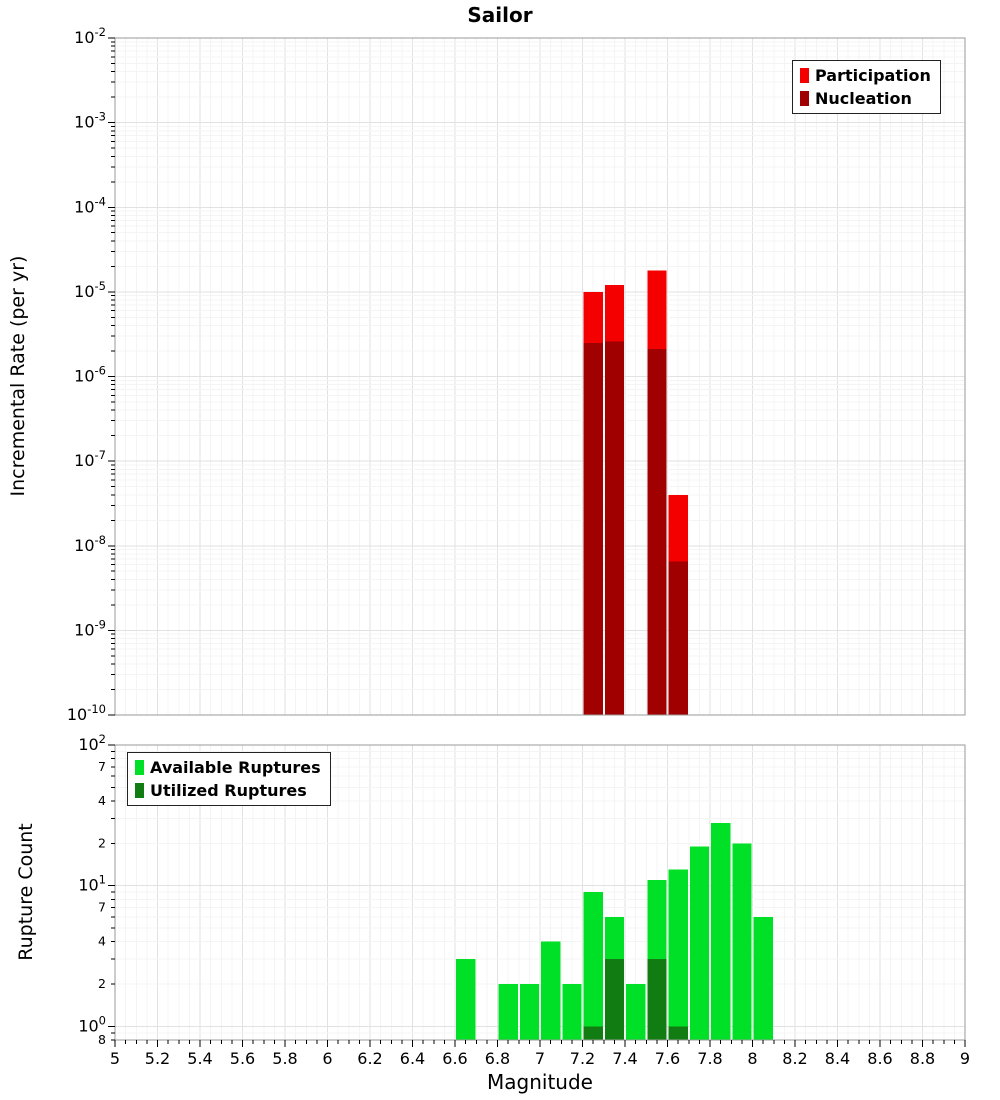  I want to click on svg-text: 10⁻⁷, so click(90, 459).